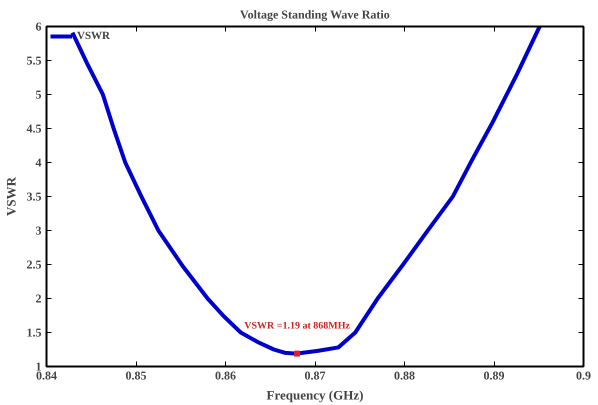  What do you see at coordinates (494, 375) in the screenshot?
I see `x-tick-label: 0.89` at bounding box center [494, 375].